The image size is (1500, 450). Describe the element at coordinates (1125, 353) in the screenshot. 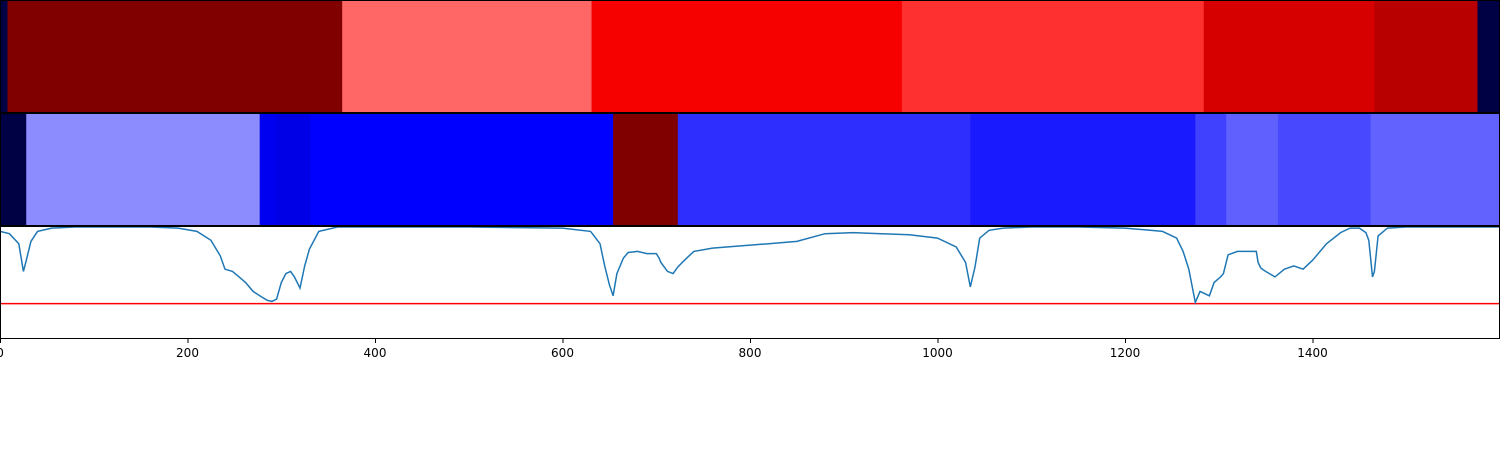

I see `x-tick-label-6: 1200` at that location.